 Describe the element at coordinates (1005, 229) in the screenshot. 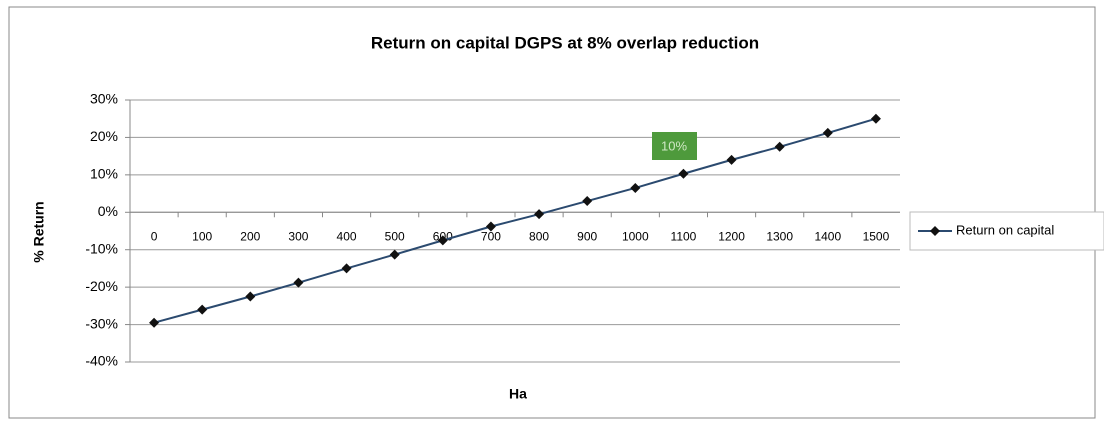

I see `legend-label: Return on capital` at that location.